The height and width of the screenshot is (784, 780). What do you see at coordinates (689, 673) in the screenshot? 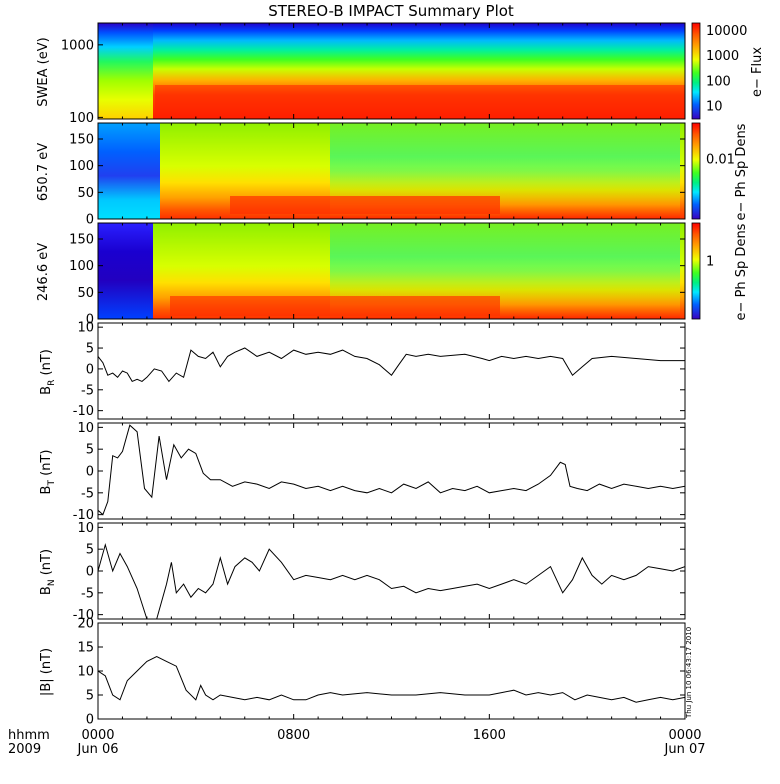
I see `generation-timestamp: Thu Jun 10 06:43:17 2010` at bounding box center [689, 673].